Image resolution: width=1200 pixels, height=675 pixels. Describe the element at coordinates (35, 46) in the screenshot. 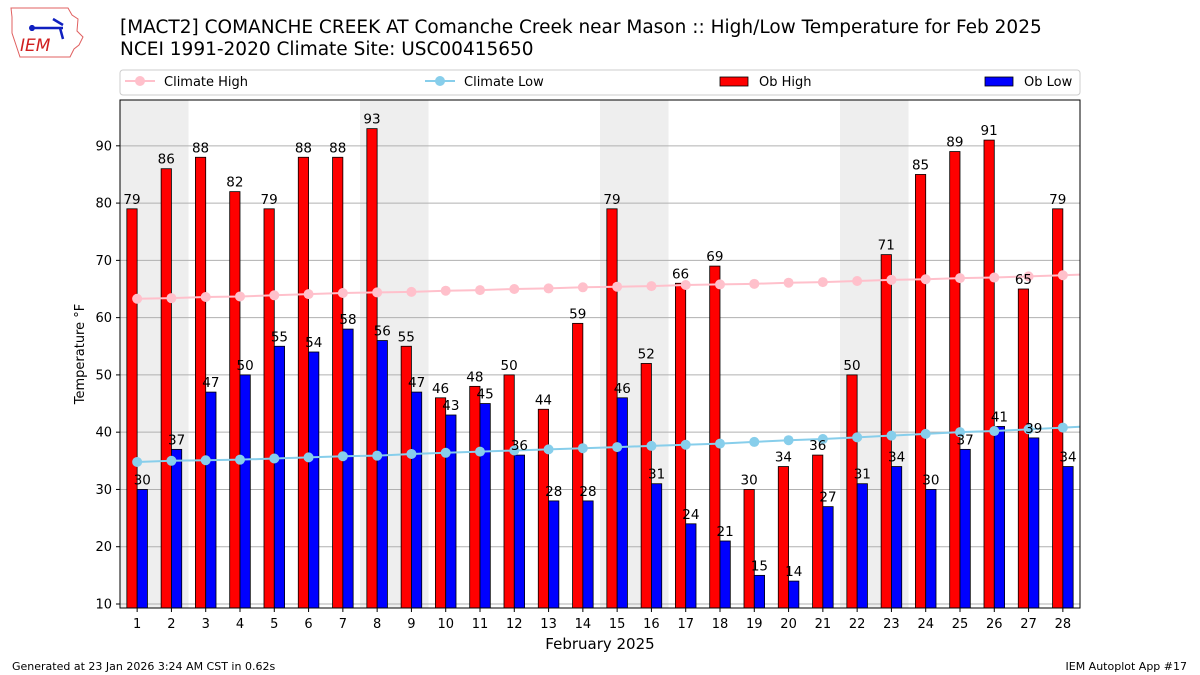

I see `svg-text: IEM` at that location.